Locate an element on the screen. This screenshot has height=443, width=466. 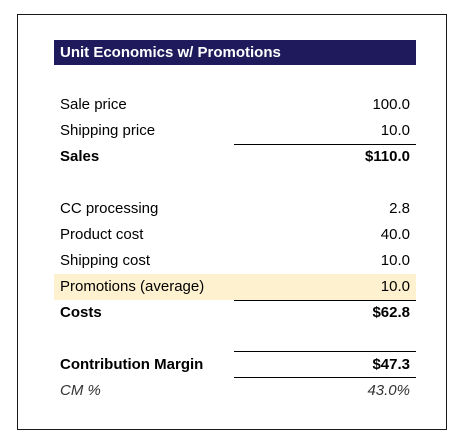
row-label: Sales is located at coordinates (80, 156).